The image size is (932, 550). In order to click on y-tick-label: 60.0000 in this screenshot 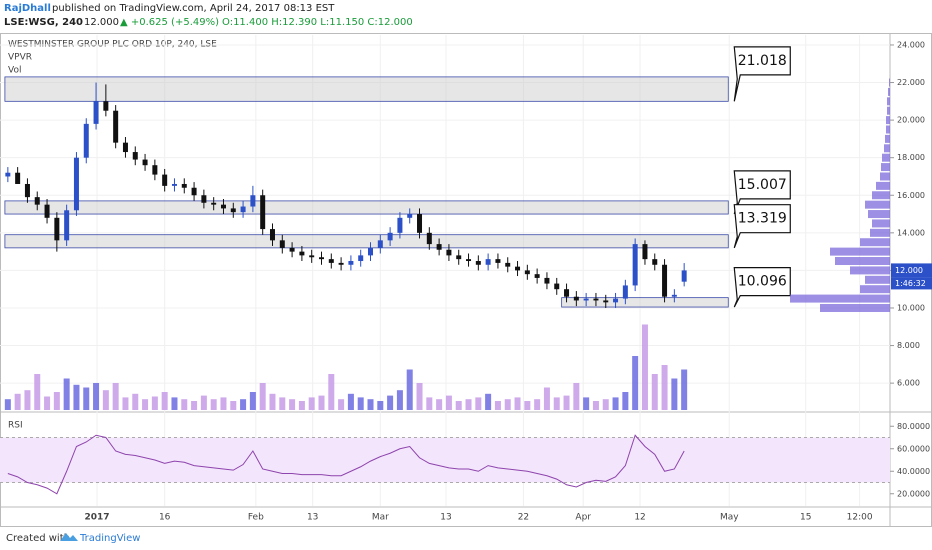, I will do `click(913, 448)`.